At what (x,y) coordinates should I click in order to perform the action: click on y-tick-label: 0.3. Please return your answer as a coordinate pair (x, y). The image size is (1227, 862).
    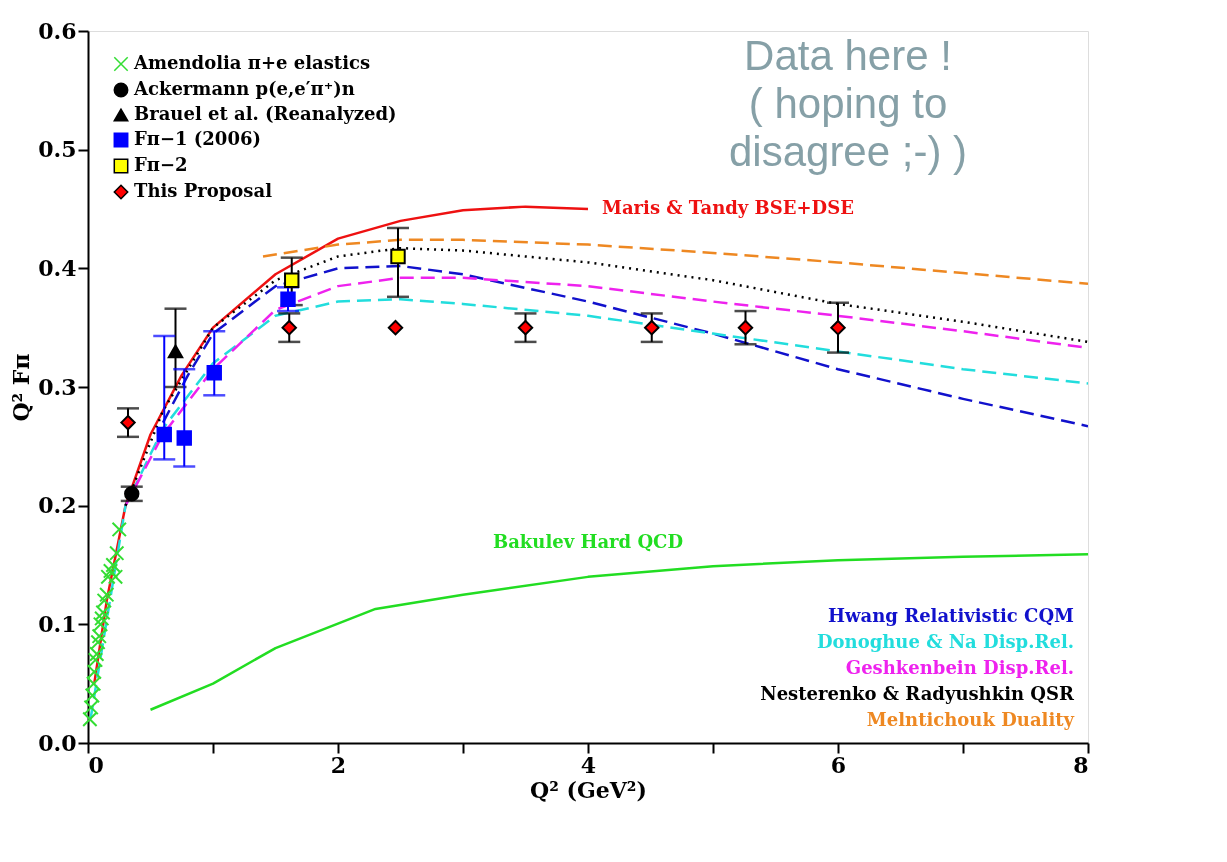
    Looking at the image, I should click on (57, 386).